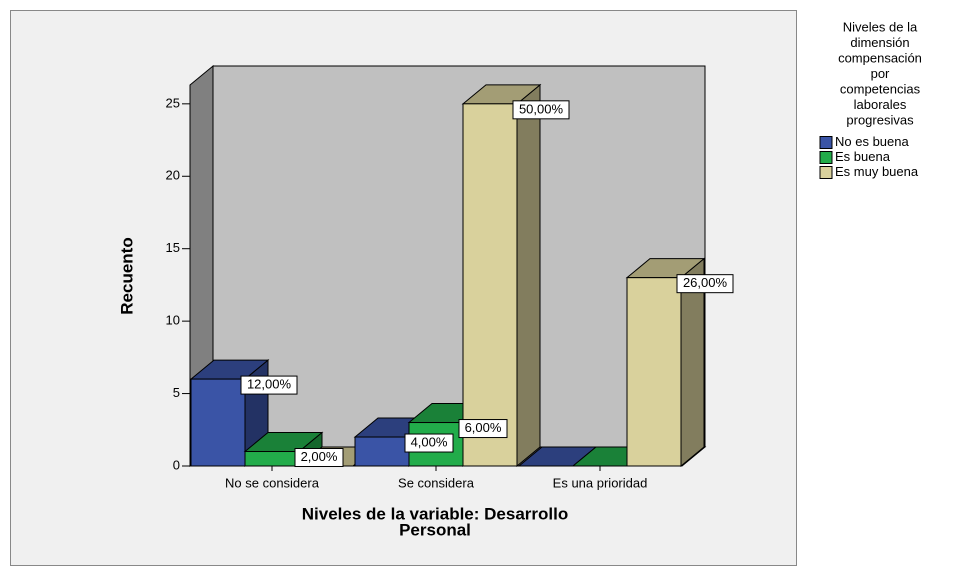 The image size is (964, 568). What do you see at coordinates (173, 247) in the screenshot?
I see `y-tick-label: 15` at bounding box center [173, 247].